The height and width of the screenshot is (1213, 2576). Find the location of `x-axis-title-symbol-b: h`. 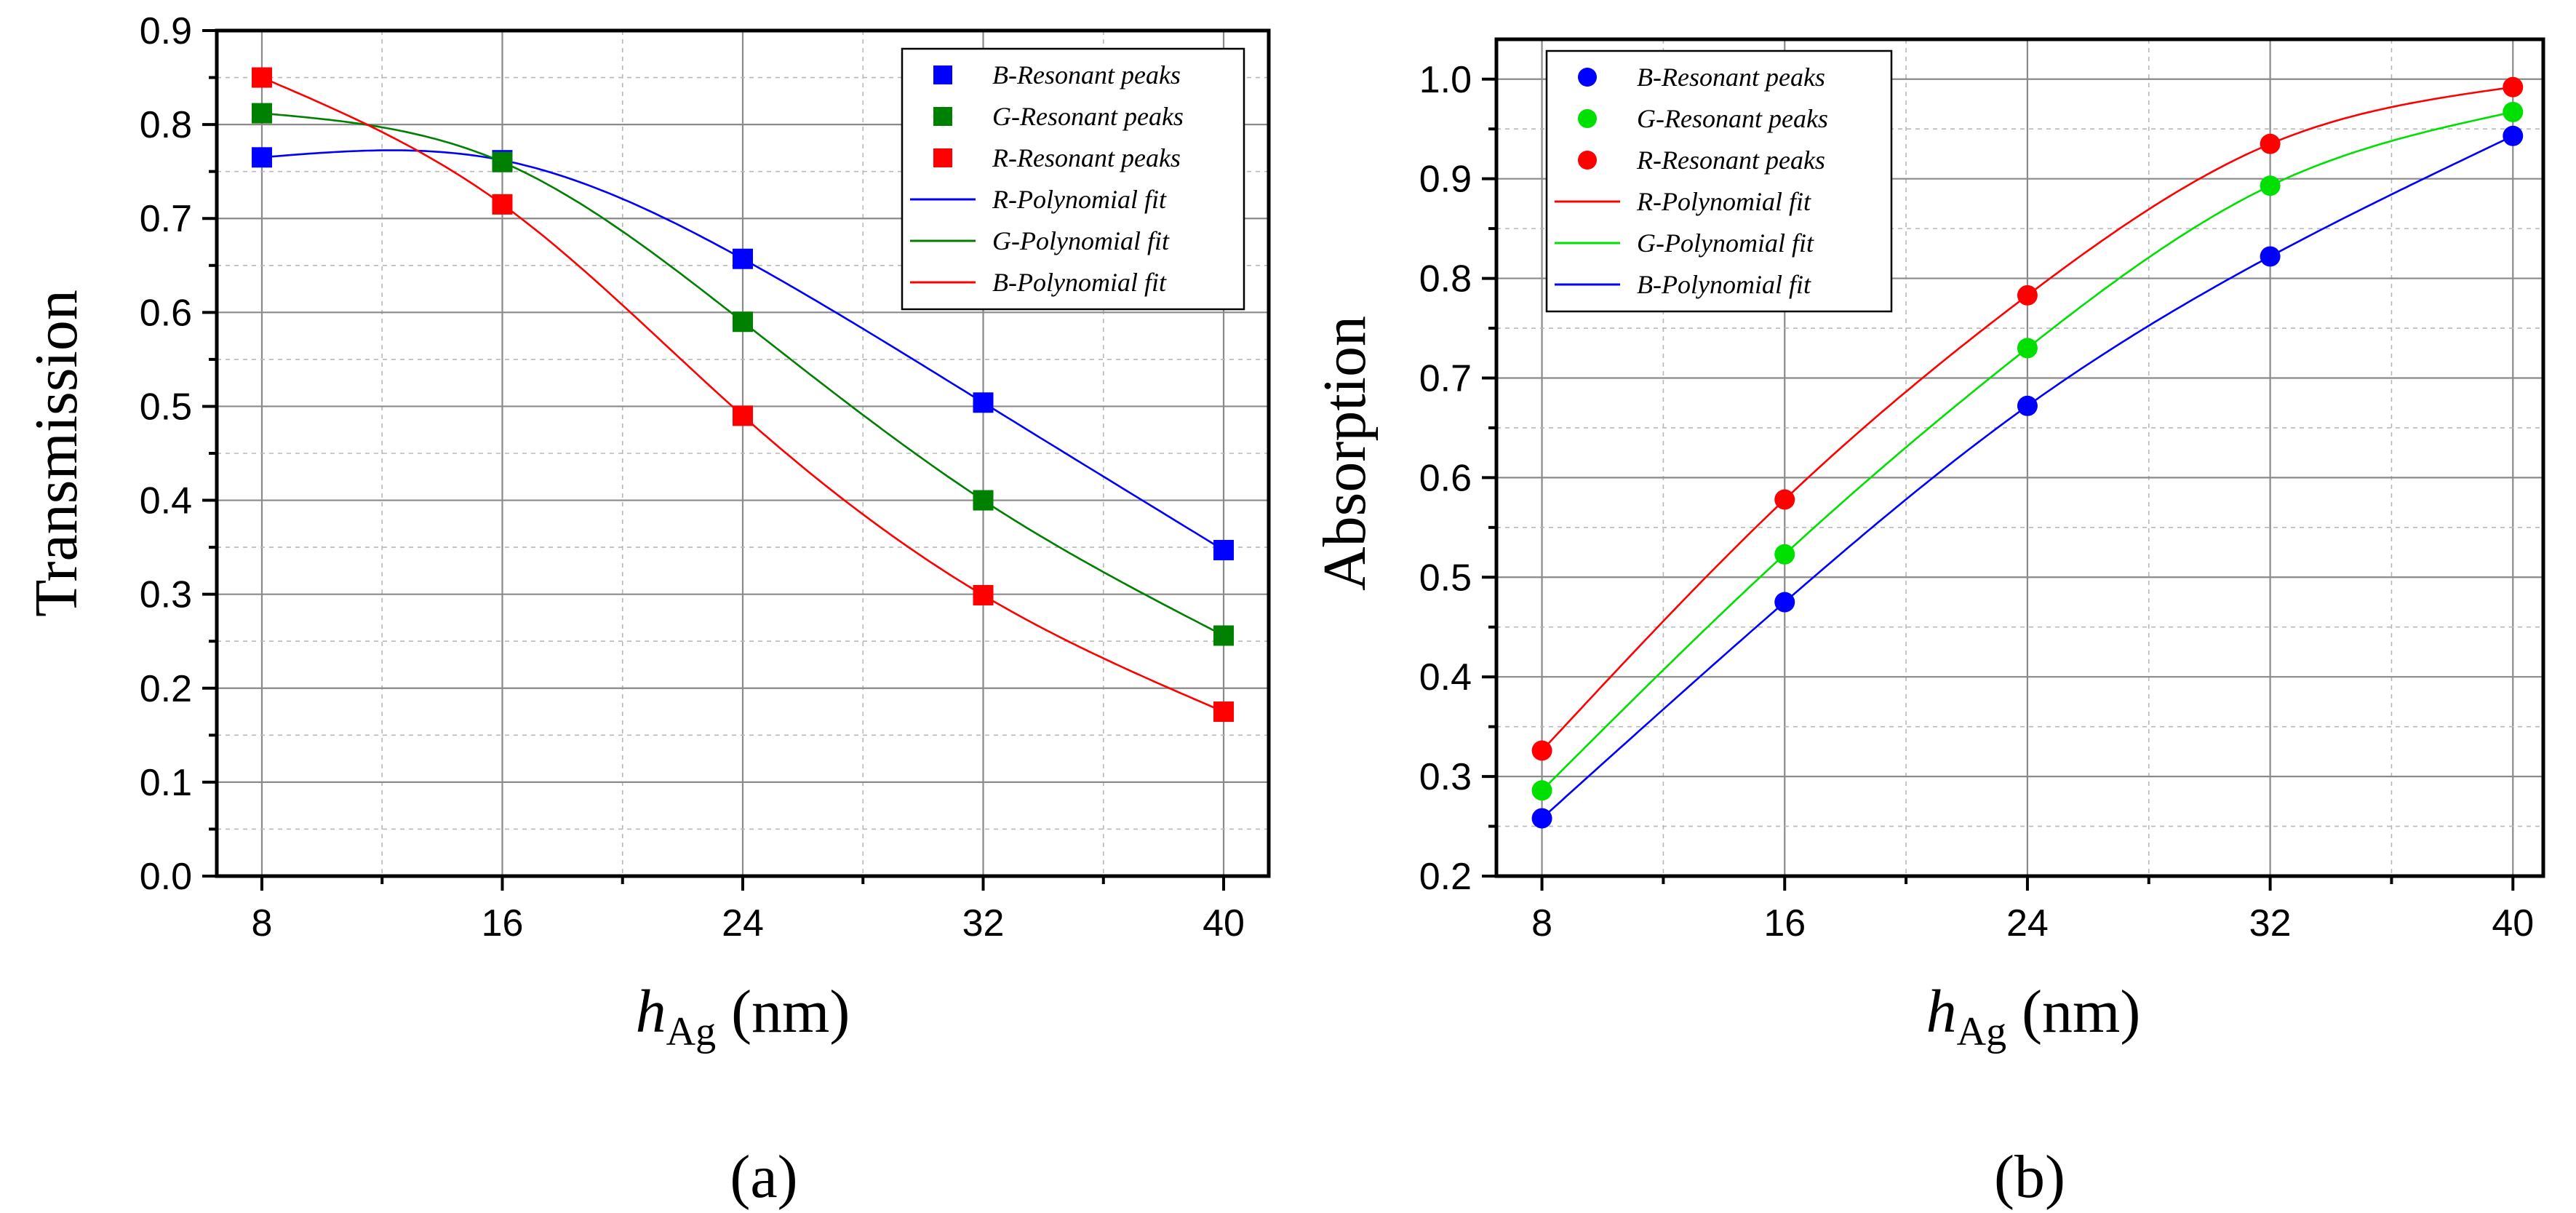

x-axis-title-symbol-b: h is located at coordinates (1941, 1012).